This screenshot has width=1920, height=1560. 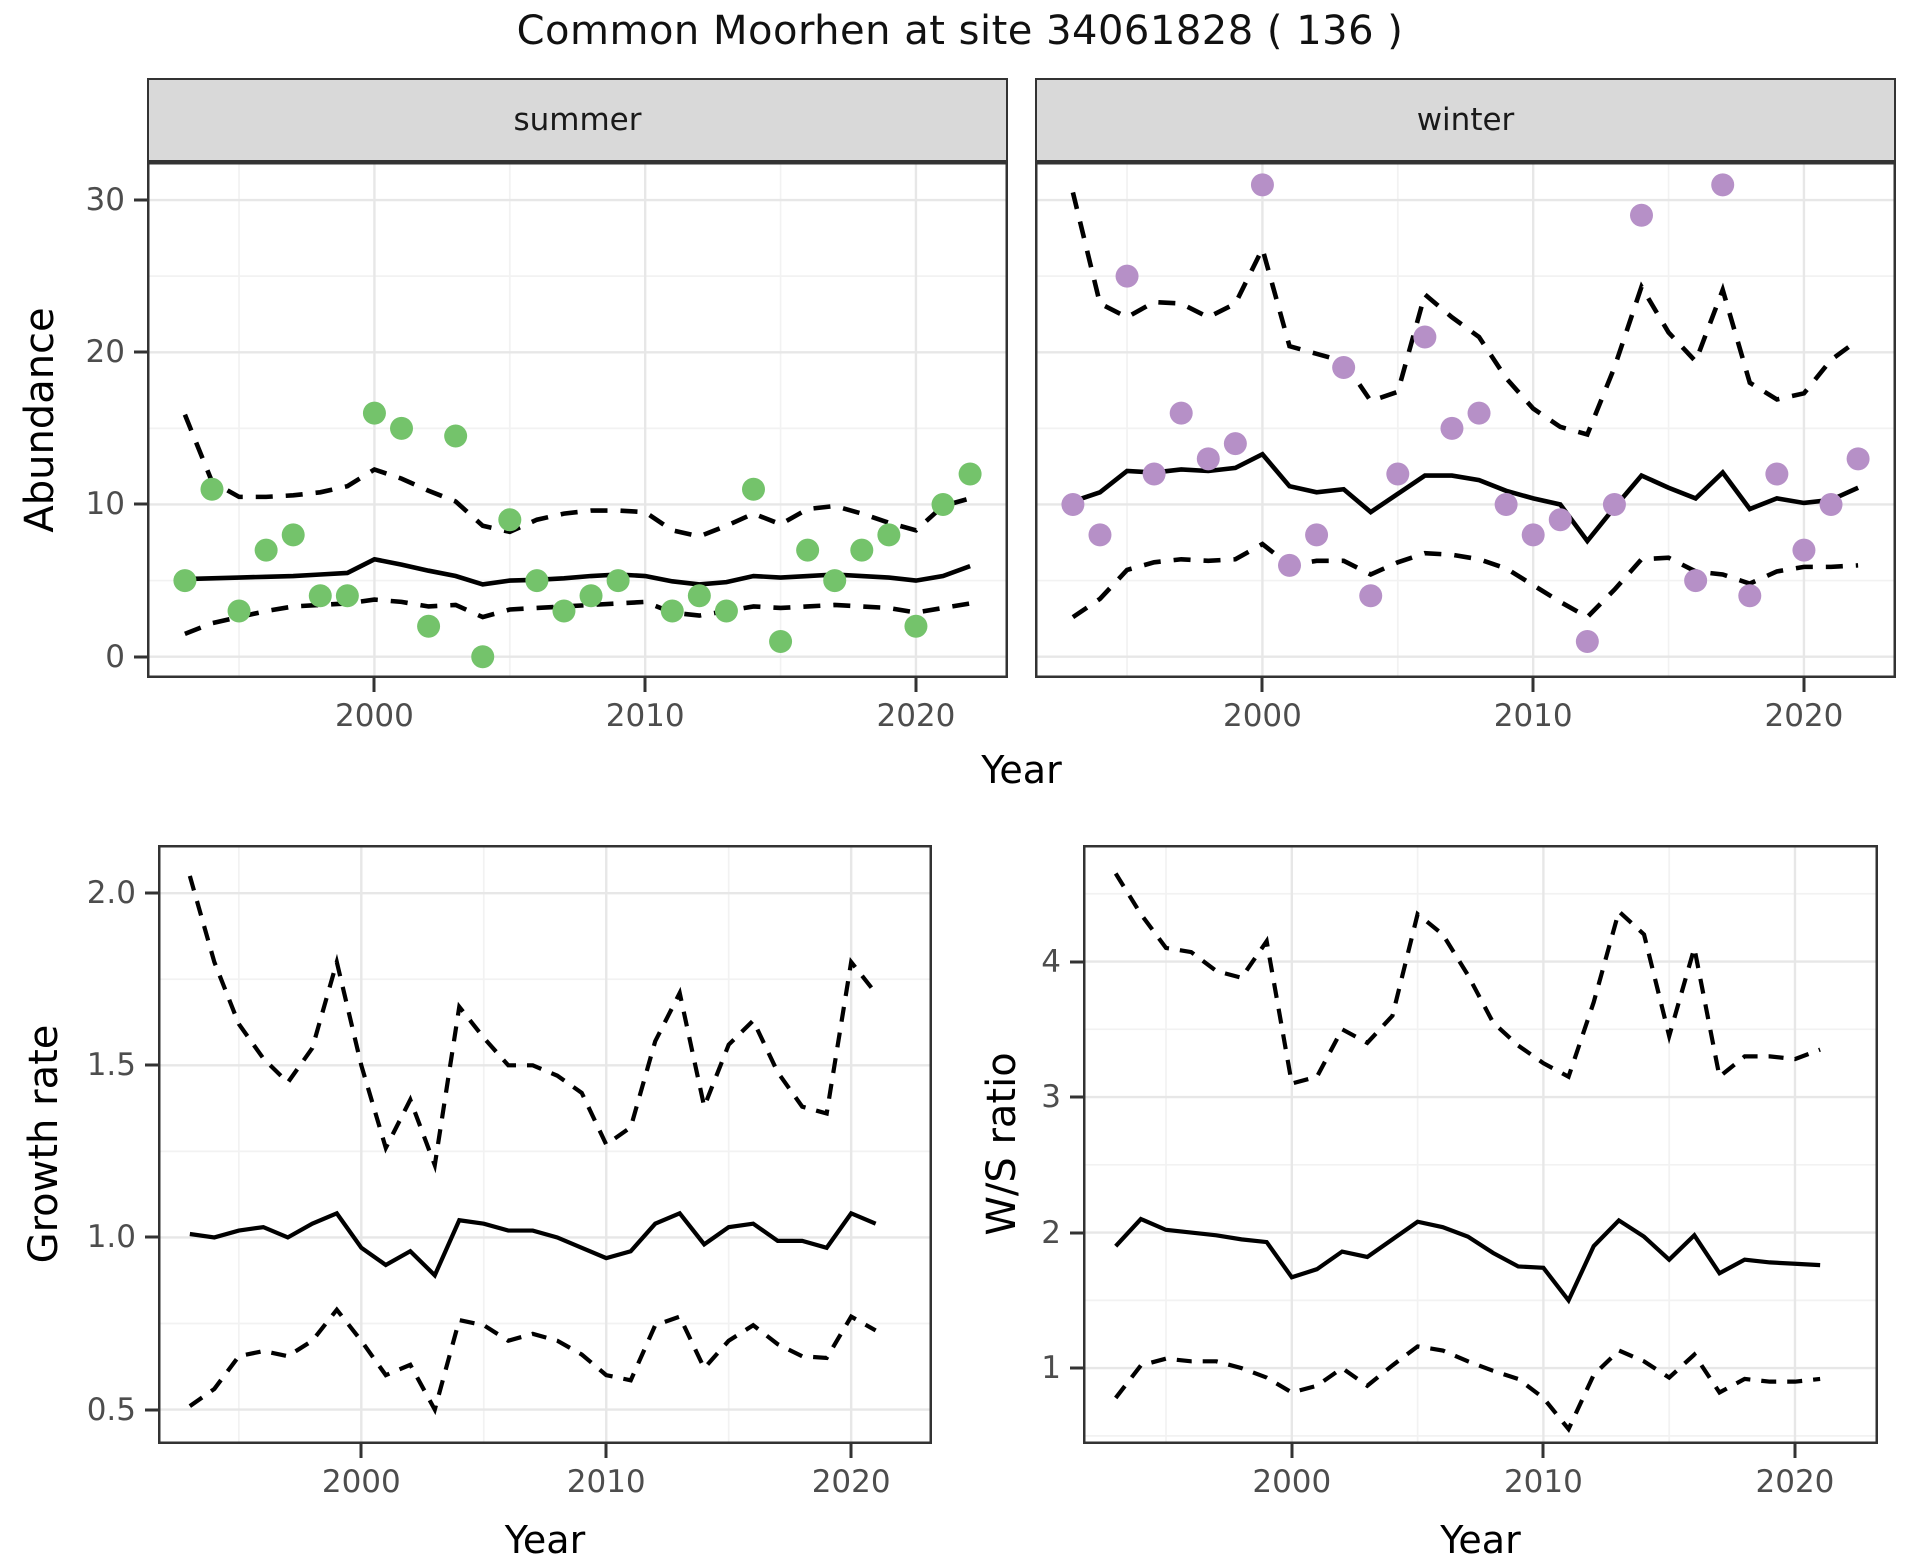 I want to click on y-tick-label: 4, so click(x=1051, y=961).